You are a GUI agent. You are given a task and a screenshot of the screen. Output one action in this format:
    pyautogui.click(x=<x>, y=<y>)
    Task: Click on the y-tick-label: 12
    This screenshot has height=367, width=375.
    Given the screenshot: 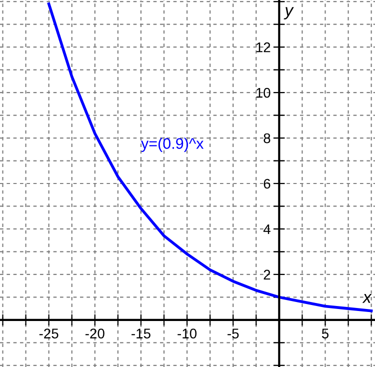 What is the action you would take?
    pyautogui.click(x=263, y=47)
    